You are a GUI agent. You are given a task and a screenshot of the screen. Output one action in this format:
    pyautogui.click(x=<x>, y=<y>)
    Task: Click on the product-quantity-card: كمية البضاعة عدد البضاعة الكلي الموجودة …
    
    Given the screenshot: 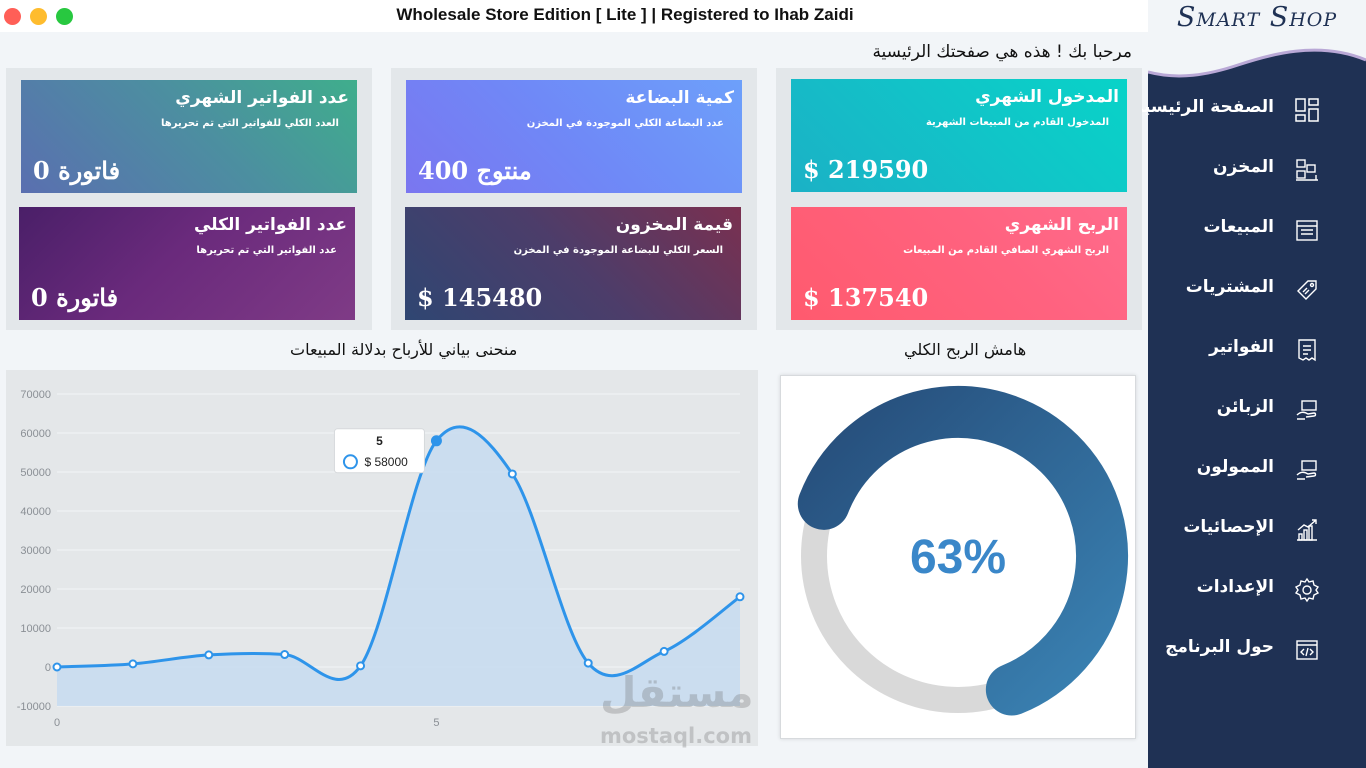 What is the action you would take?
    pyautogui.click(x=574, y=136)
    